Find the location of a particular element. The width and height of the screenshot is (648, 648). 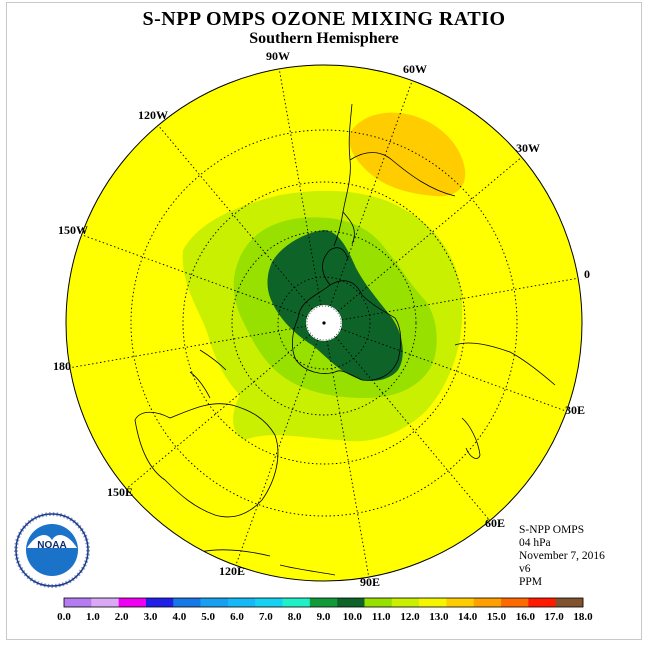

colorbar-label: 14.0 is located at coordinates (468, 617).